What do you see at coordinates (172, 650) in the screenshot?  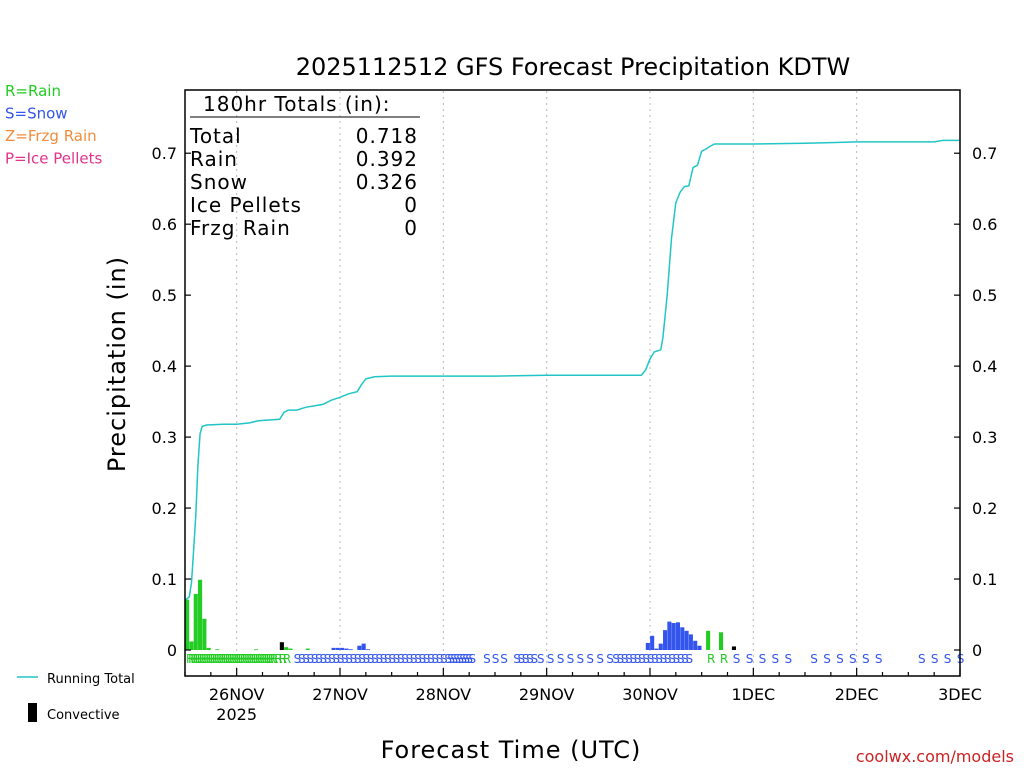 I see `y-tick-label: 0` at bounding box center [172, 650].